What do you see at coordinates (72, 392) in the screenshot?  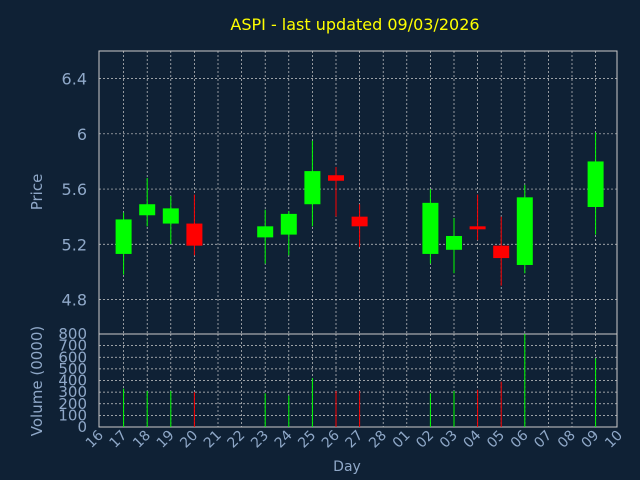 I see `volume-tick-label: 300` at bounding box center [72, 392].